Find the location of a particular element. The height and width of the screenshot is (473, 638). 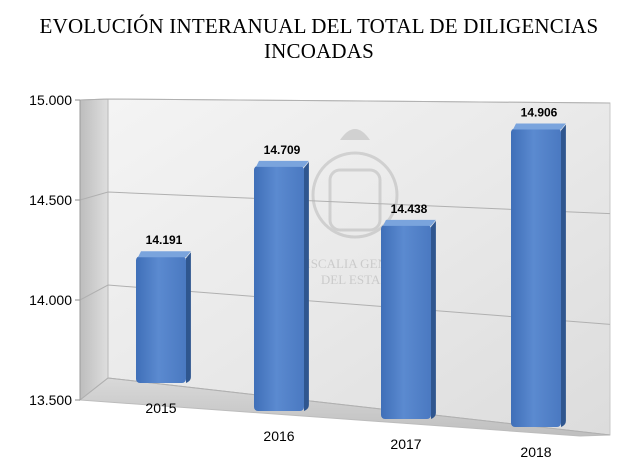

chart-title-line-2: INCOADAS is located at coordinates (319, 51).